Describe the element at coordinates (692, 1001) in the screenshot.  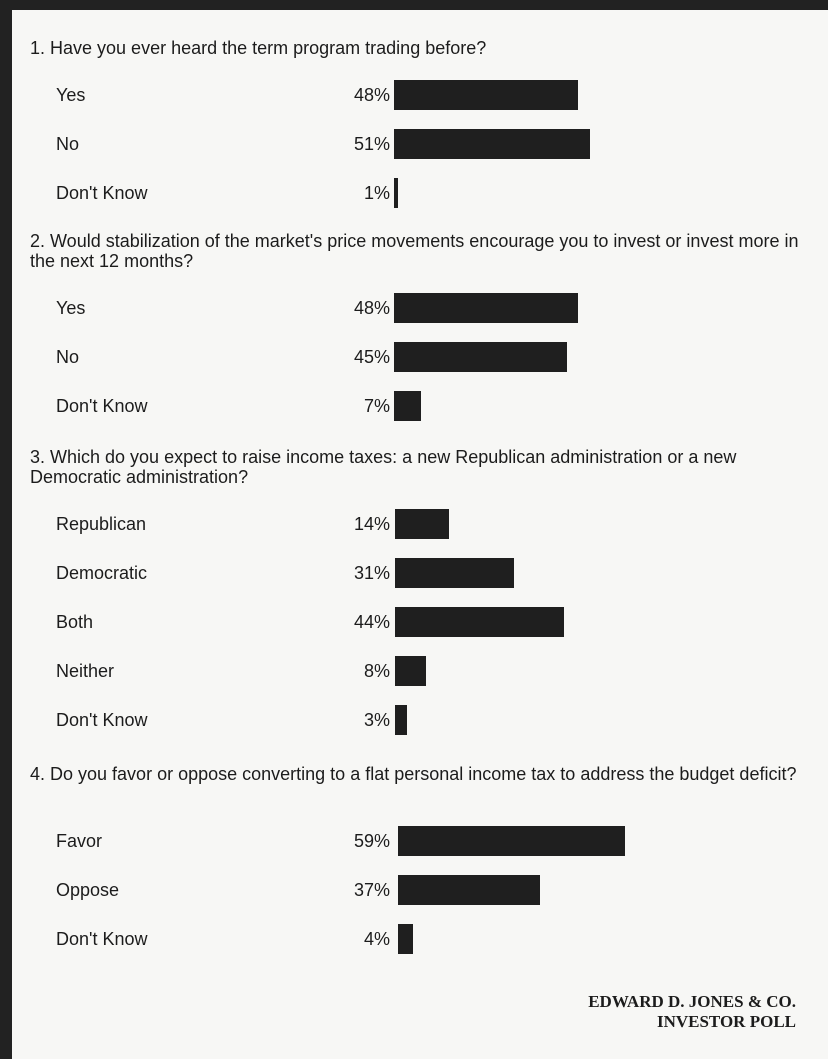
I see `footer-company: EDWARD D. JONES & CO.` at that location.